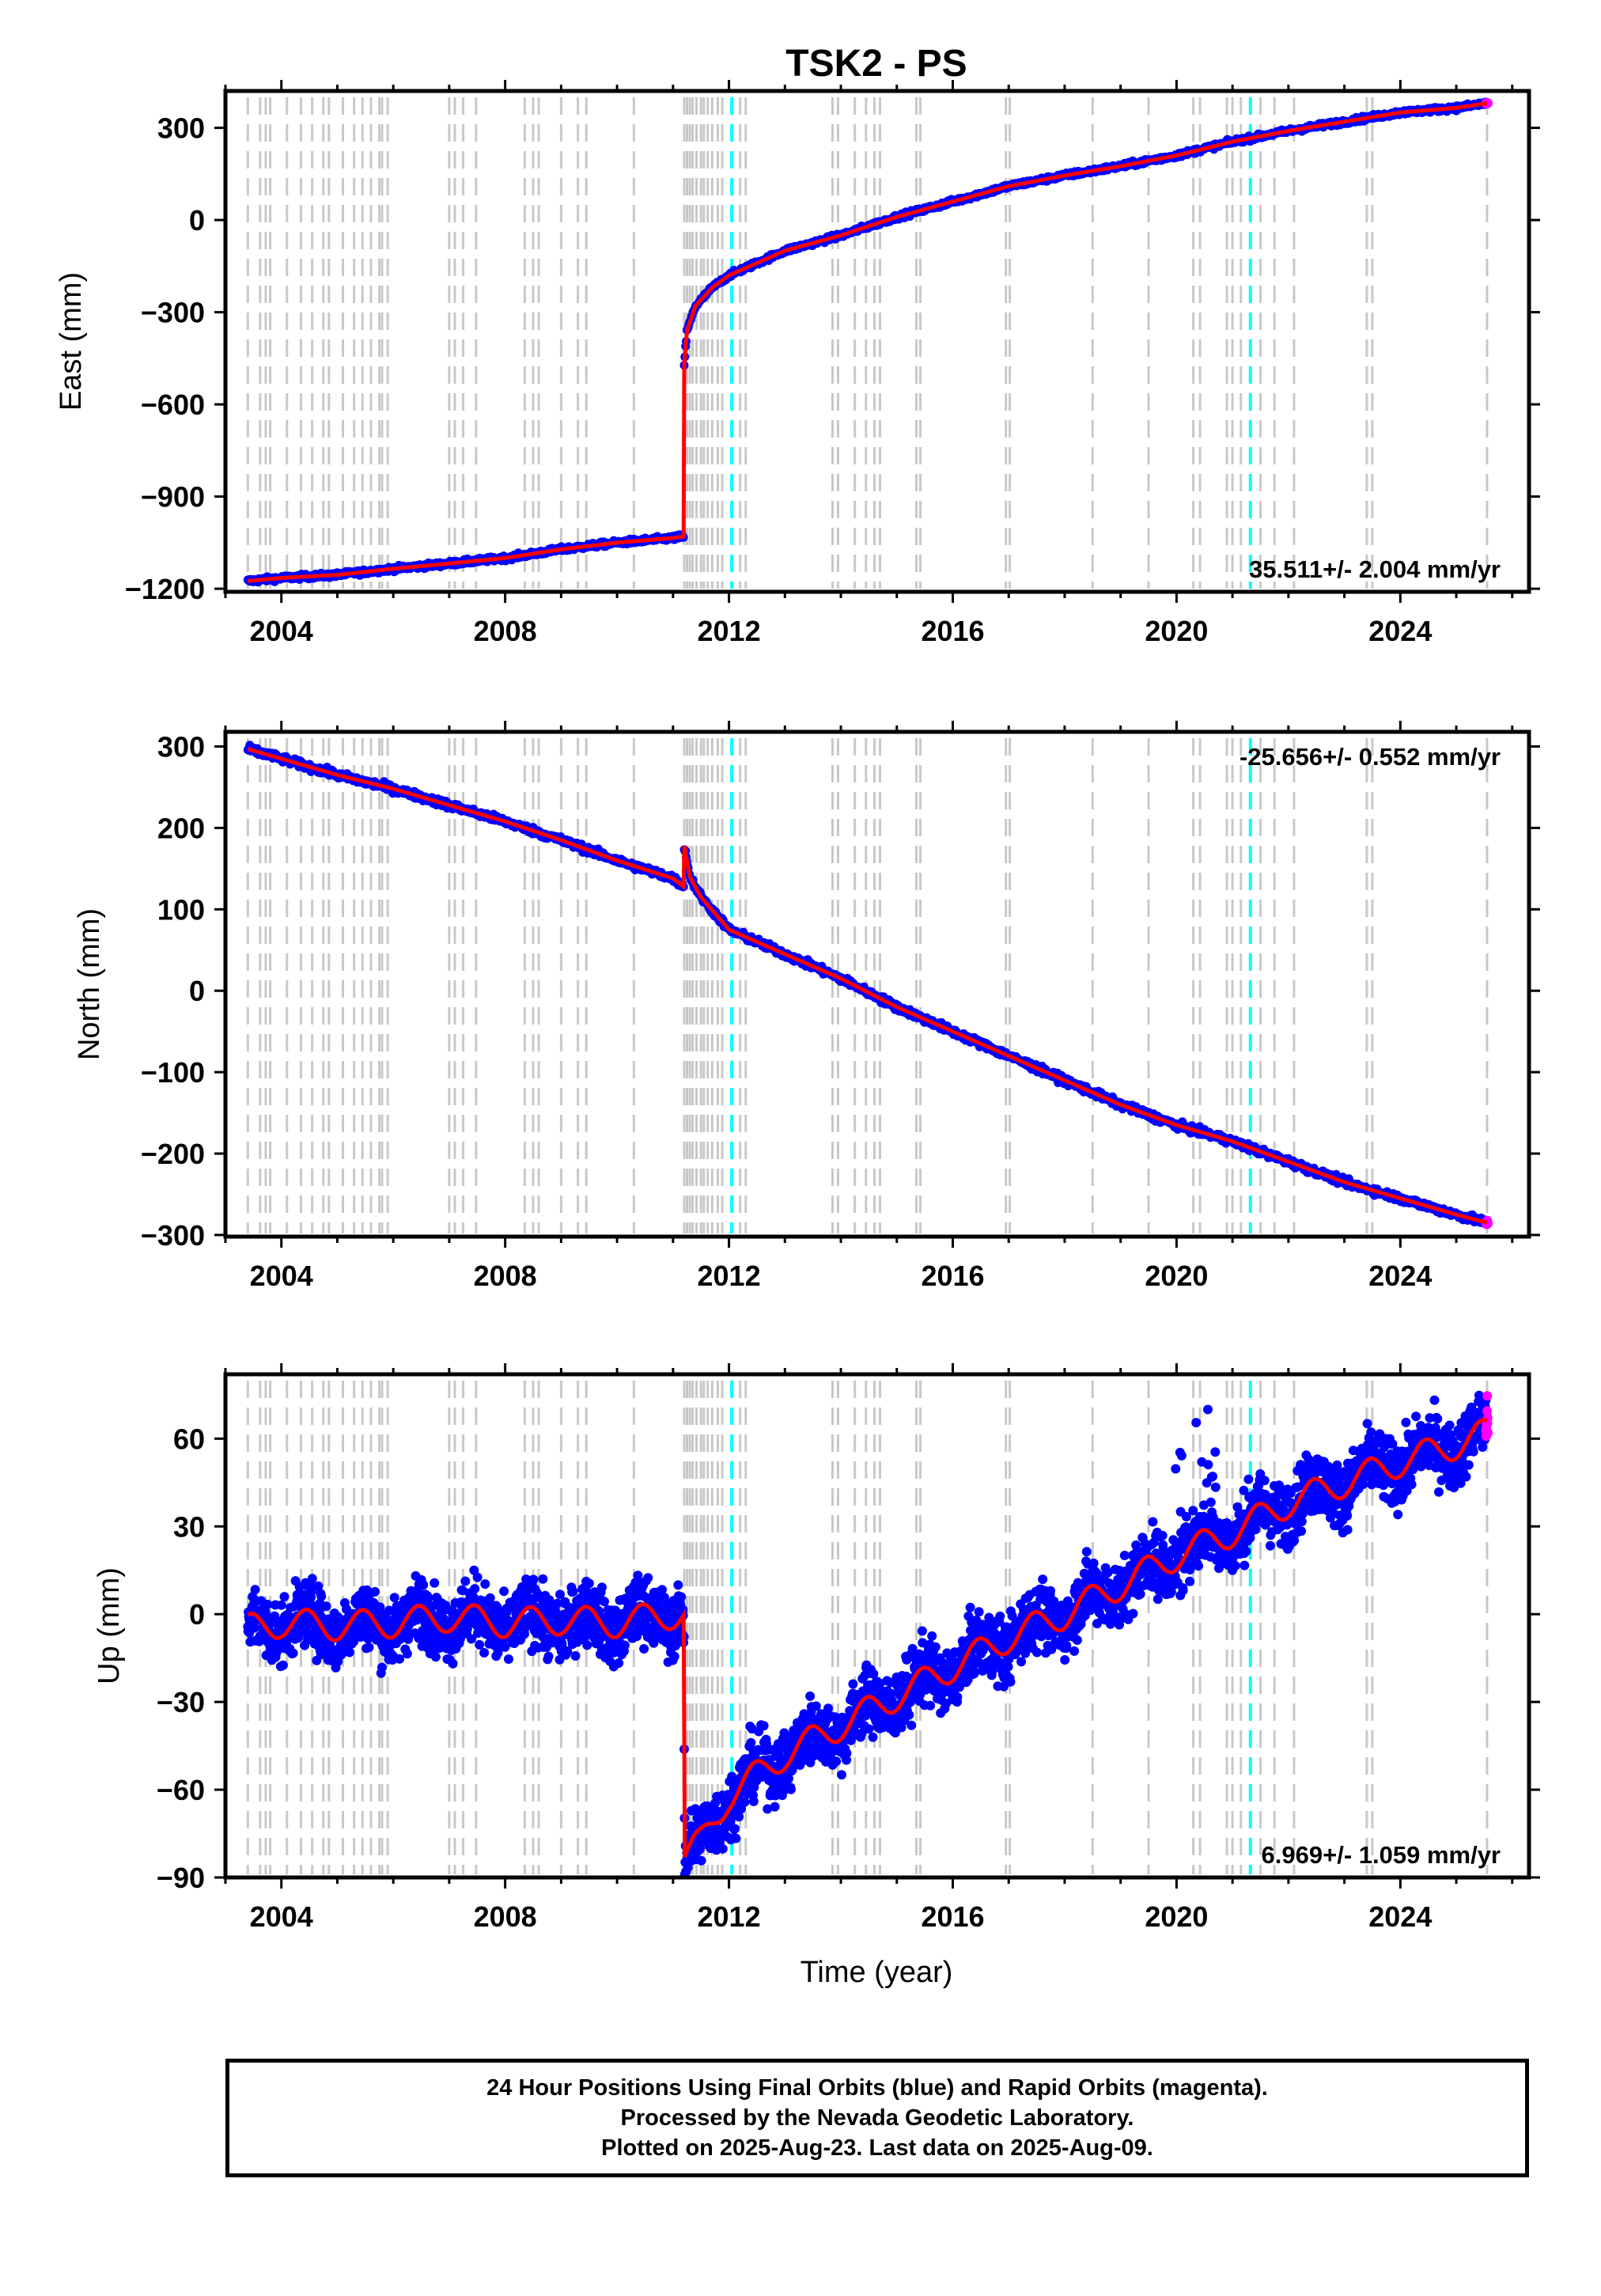 Image resolution: width=1601 pixels, height=2296 pixels. Describe the element at coordinates (165, 589) in the screenshot. I see `y-tick-label: −1200` at that location.